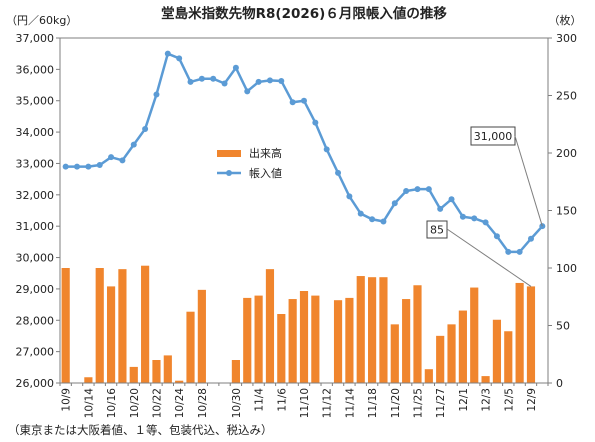  Describe the element at coordinates (203, 403) in the screenshot. I see `x-tick-label: 10/28` at that location.